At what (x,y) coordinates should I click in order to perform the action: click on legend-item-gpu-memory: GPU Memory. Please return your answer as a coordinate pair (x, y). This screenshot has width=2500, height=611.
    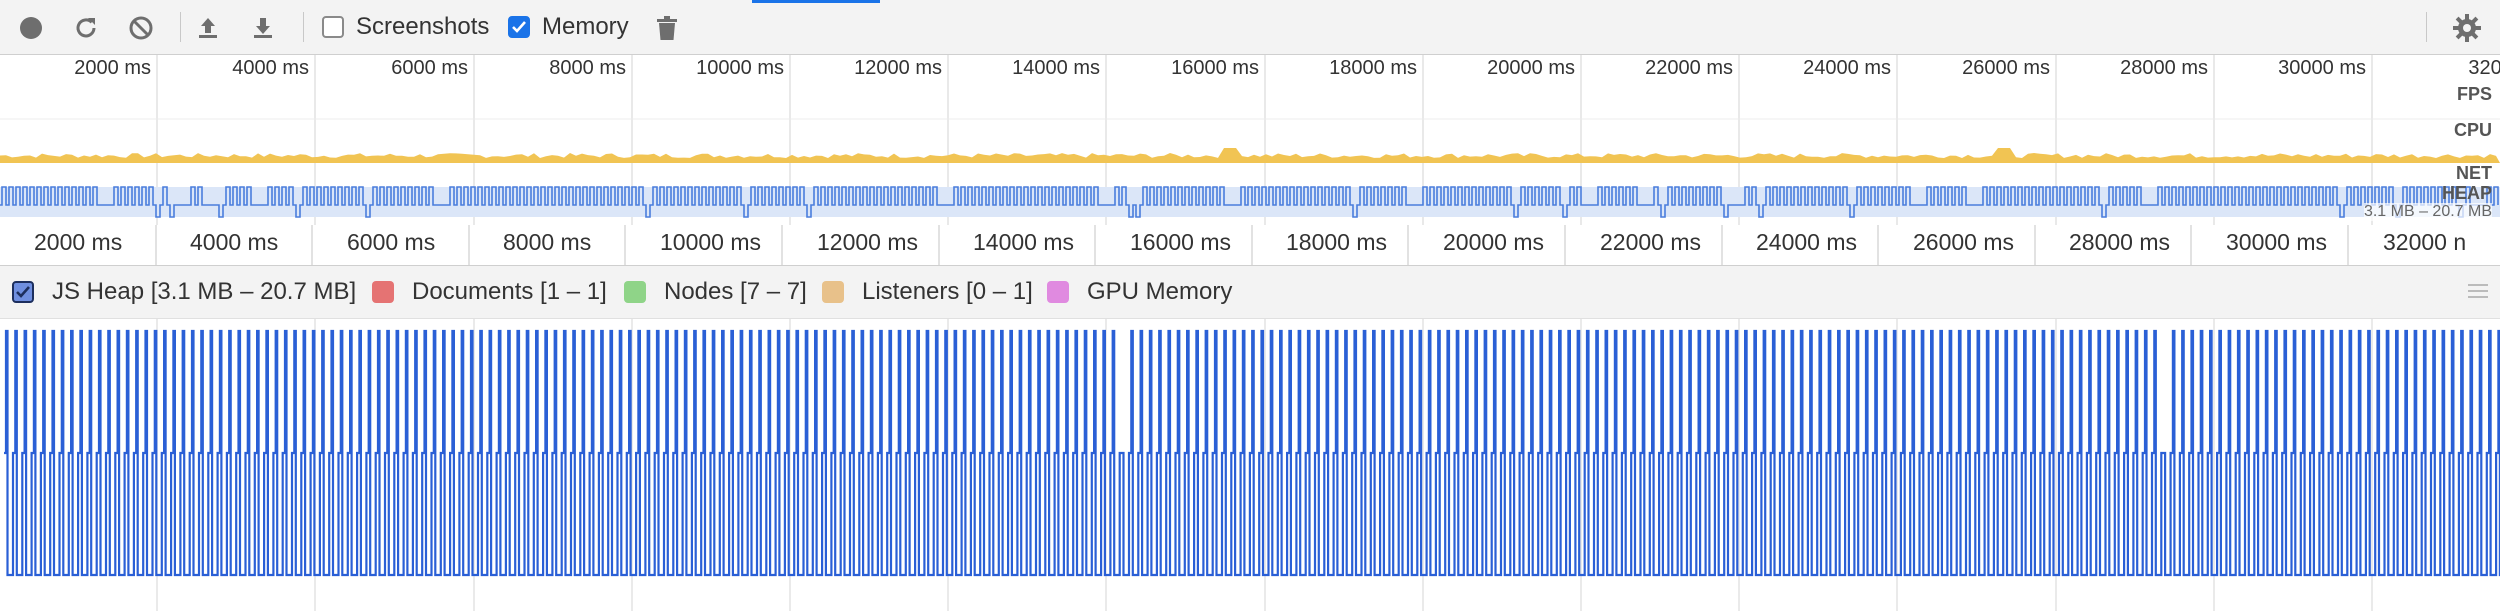
    Looking at the image, I should click on (1139, 292).